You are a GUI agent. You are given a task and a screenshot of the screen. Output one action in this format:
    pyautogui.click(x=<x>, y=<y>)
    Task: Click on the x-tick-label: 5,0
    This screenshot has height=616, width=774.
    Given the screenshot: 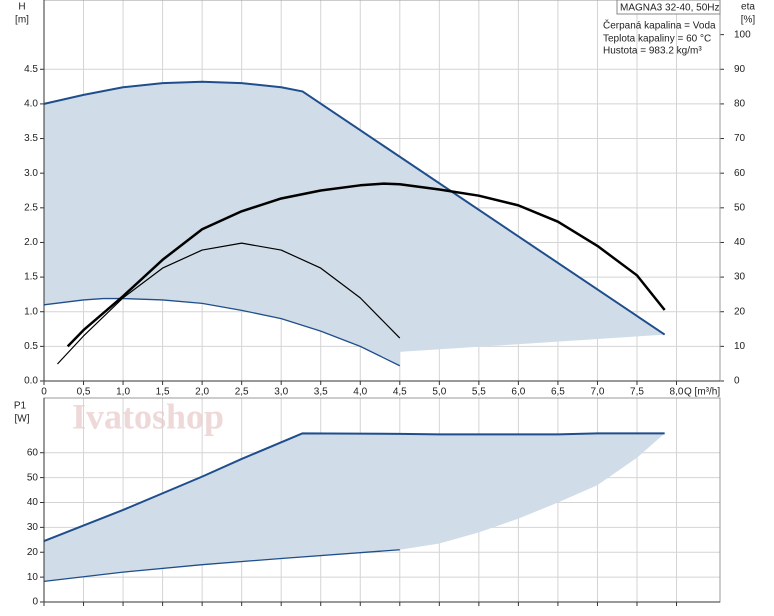 What is the action you would take?
    pyautogui.click(x=439, y=392)
    